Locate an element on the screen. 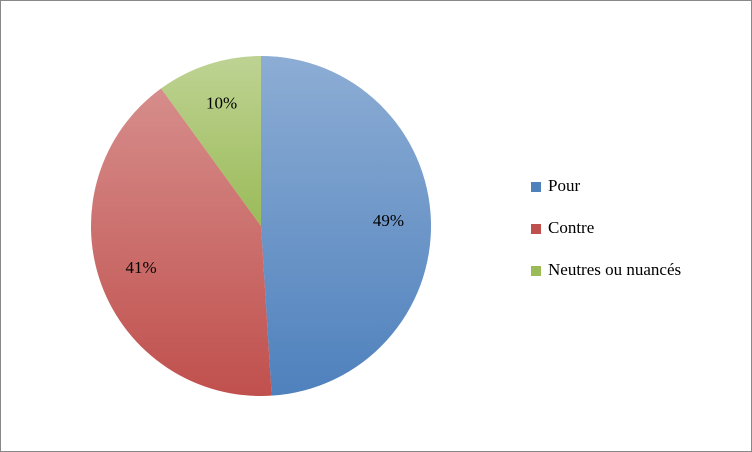 Image resolution: width=752 pixels, height=452 pixels. legend-label: Neutres ou nuancés is located at coordinates (614, 269).